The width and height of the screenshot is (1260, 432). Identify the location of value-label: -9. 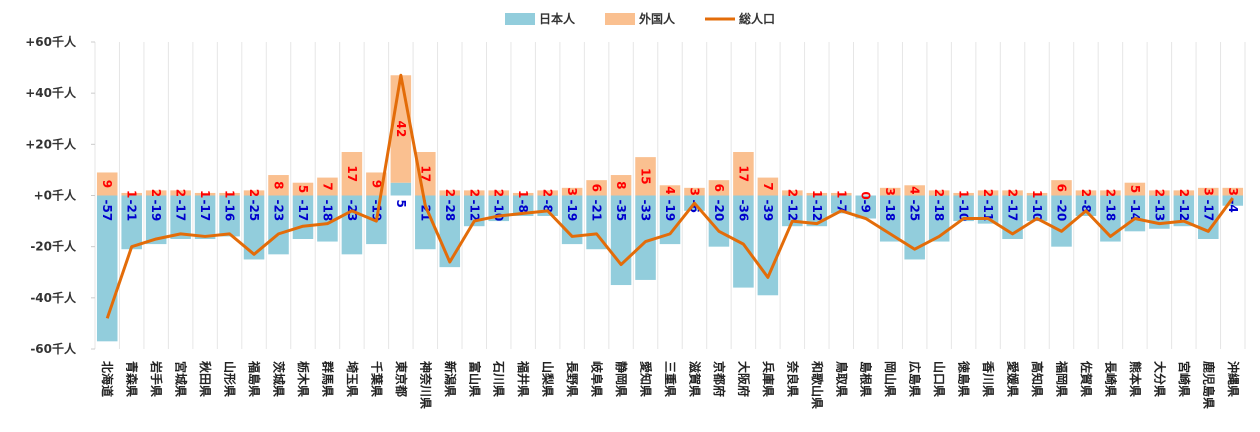
(866, 206).